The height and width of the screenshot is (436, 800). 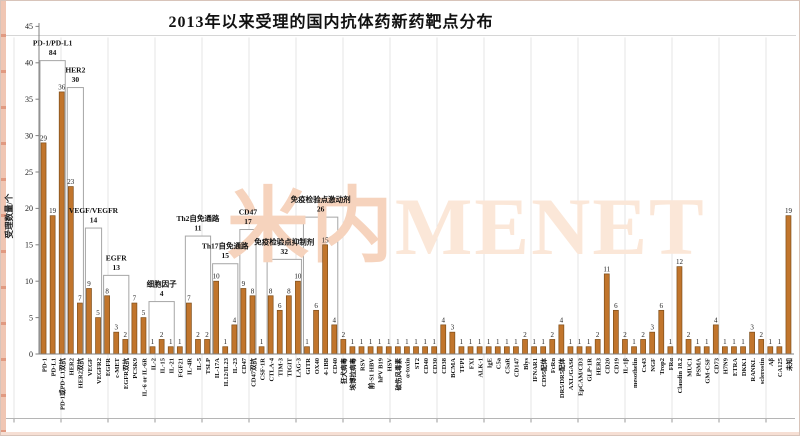 What do you see at coordinates (29, 281) in the screenshot?
I see `y-tick-label: 10` at bounding box center [29, 281].